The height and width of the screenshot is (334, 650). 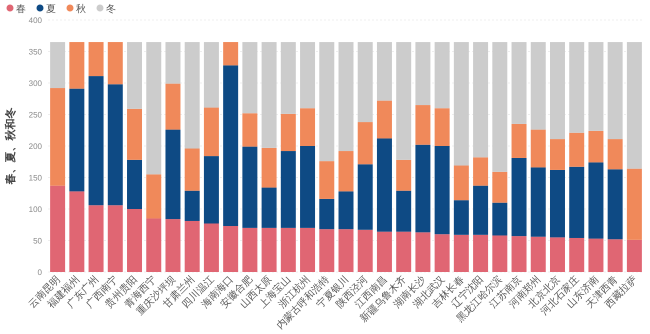 What do you see at coordinates (35, 83) in the screenshot?
I see `y-tick-label: 300` at bounding box center [35, 83].